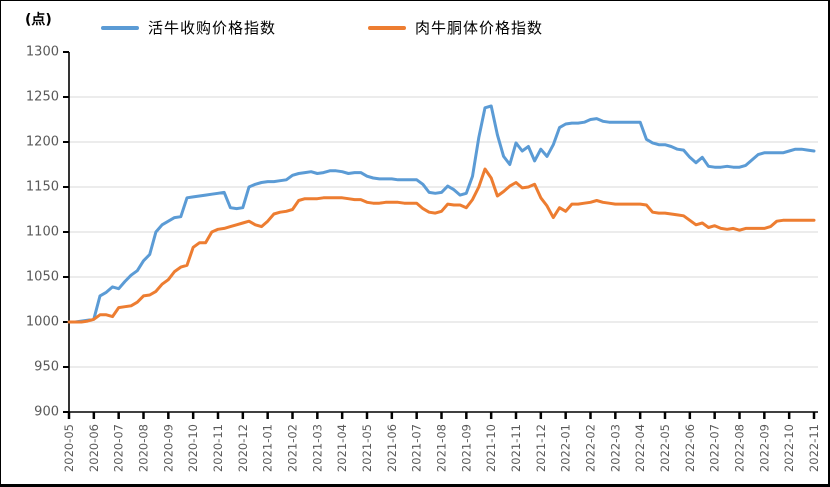  Describe the element at coordinates (42, 187) in the screenshot. I see `y-tick-label: 1150` at that location.